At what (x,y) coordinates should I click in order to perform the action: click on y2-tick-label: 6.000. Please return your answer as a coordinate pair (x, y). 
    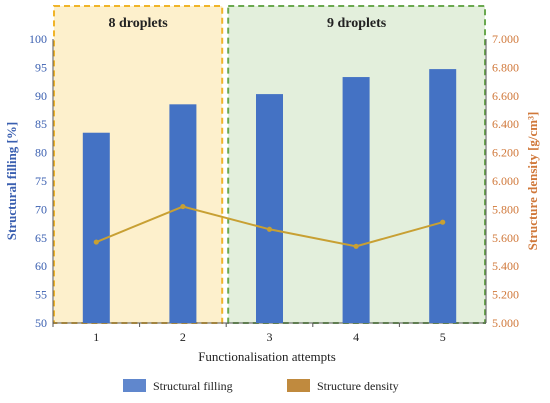
    Looking at the image, I should click on (505, 181).